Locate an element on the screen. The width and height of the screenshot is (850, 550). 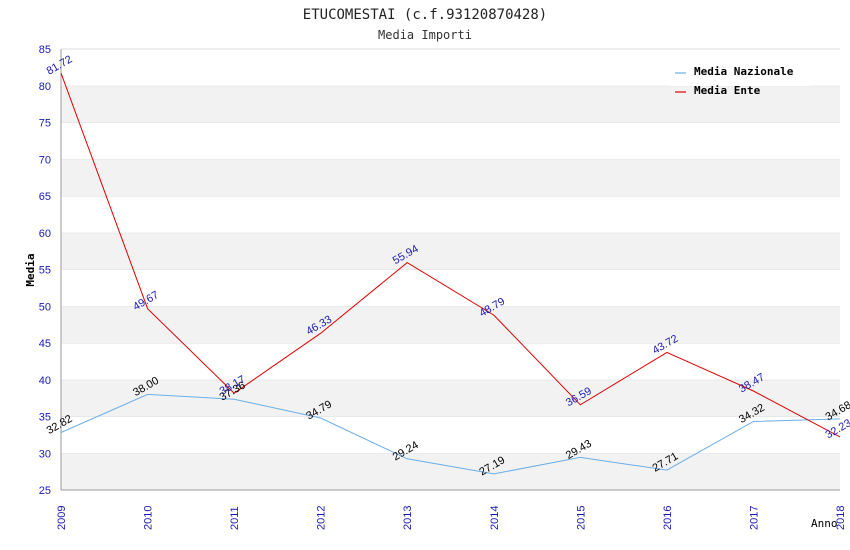
y-tick-label: 35 is located at coordinates (45, 418).